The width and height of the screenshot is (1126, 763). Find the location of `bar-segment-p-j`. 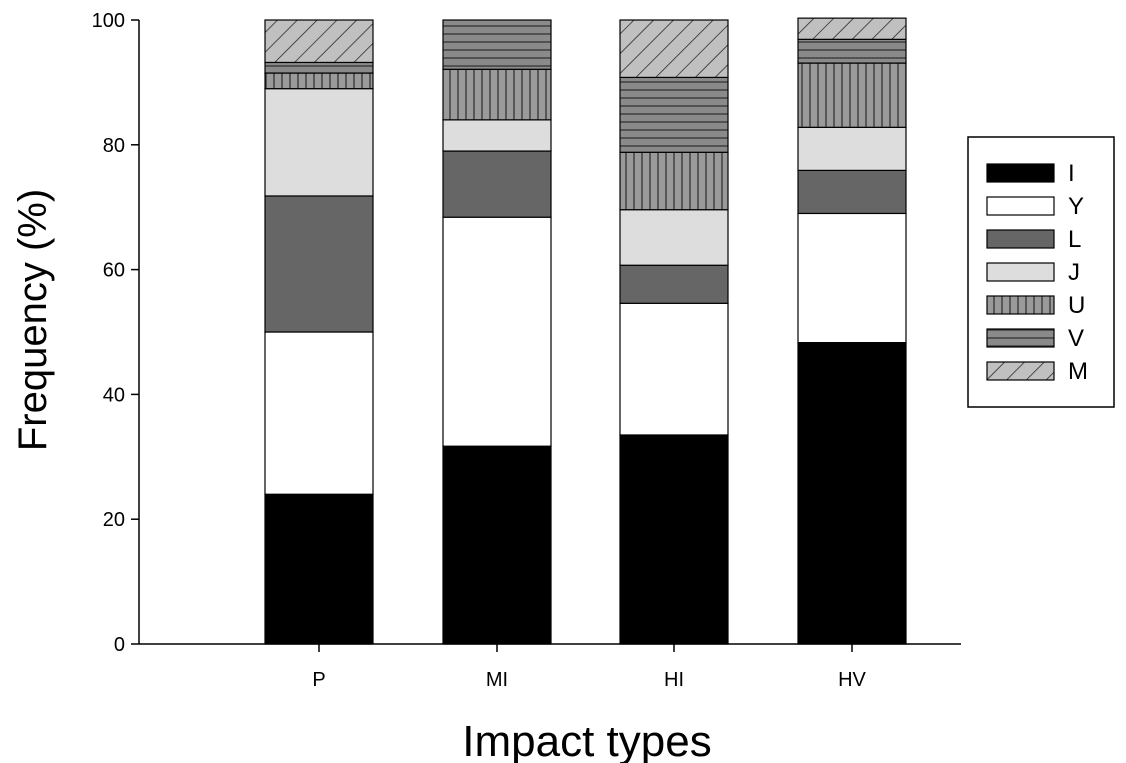

bar-segment-p-j is located at coordinates (319, 142).